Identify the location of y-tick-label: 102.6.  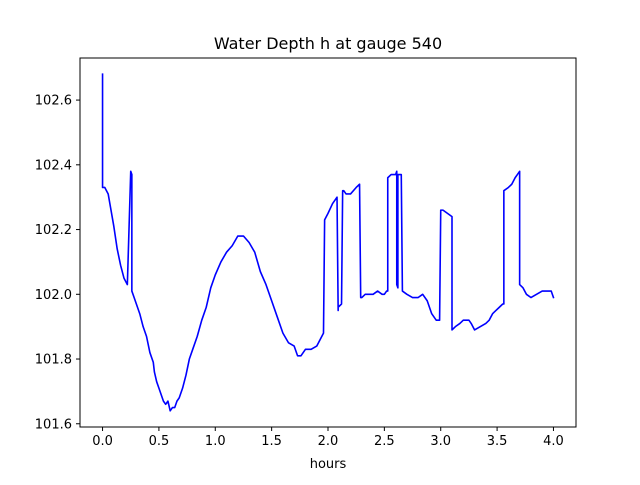
(53, 101).